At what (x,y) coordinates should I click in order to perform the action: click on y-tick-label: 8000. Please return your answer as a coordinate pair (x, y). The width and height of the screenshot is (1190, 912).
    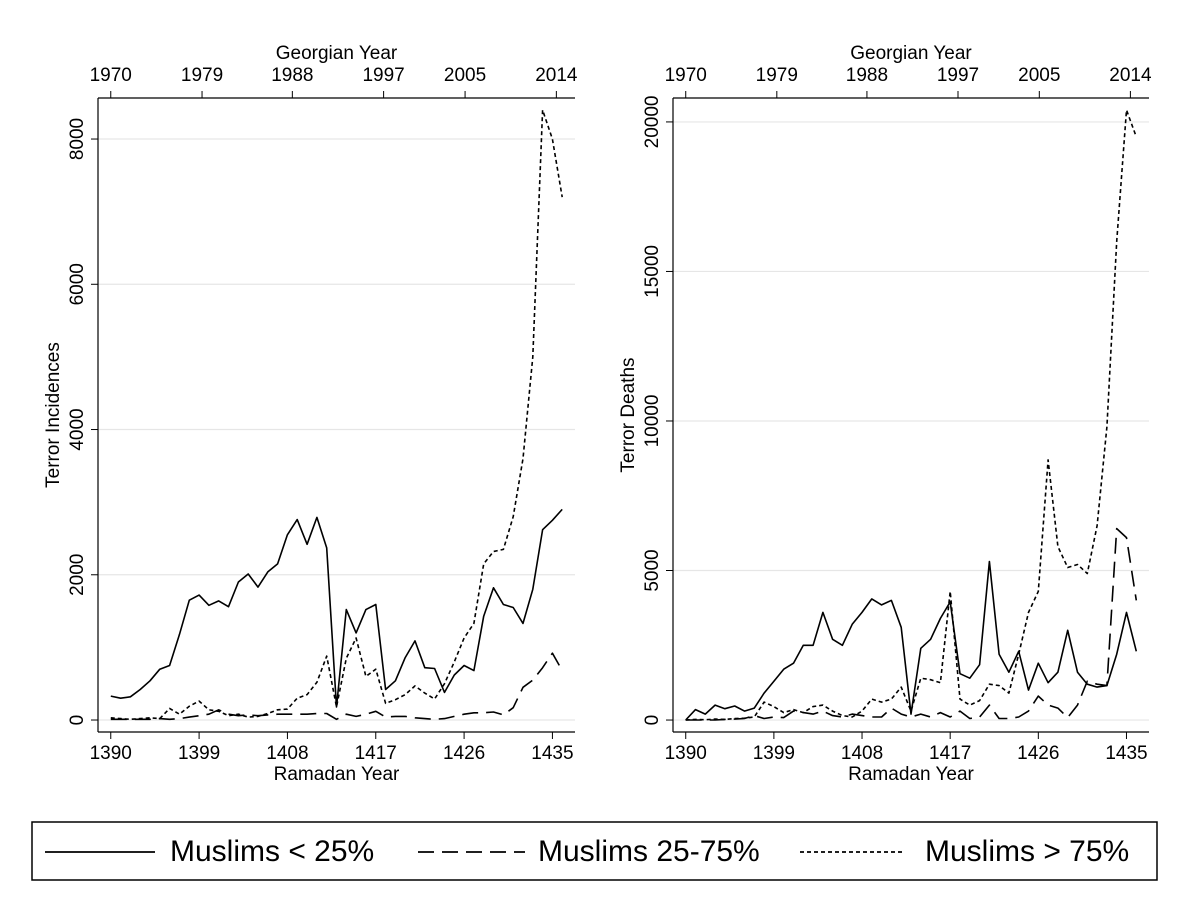
    Looking at the image, I should click on (77, 139).